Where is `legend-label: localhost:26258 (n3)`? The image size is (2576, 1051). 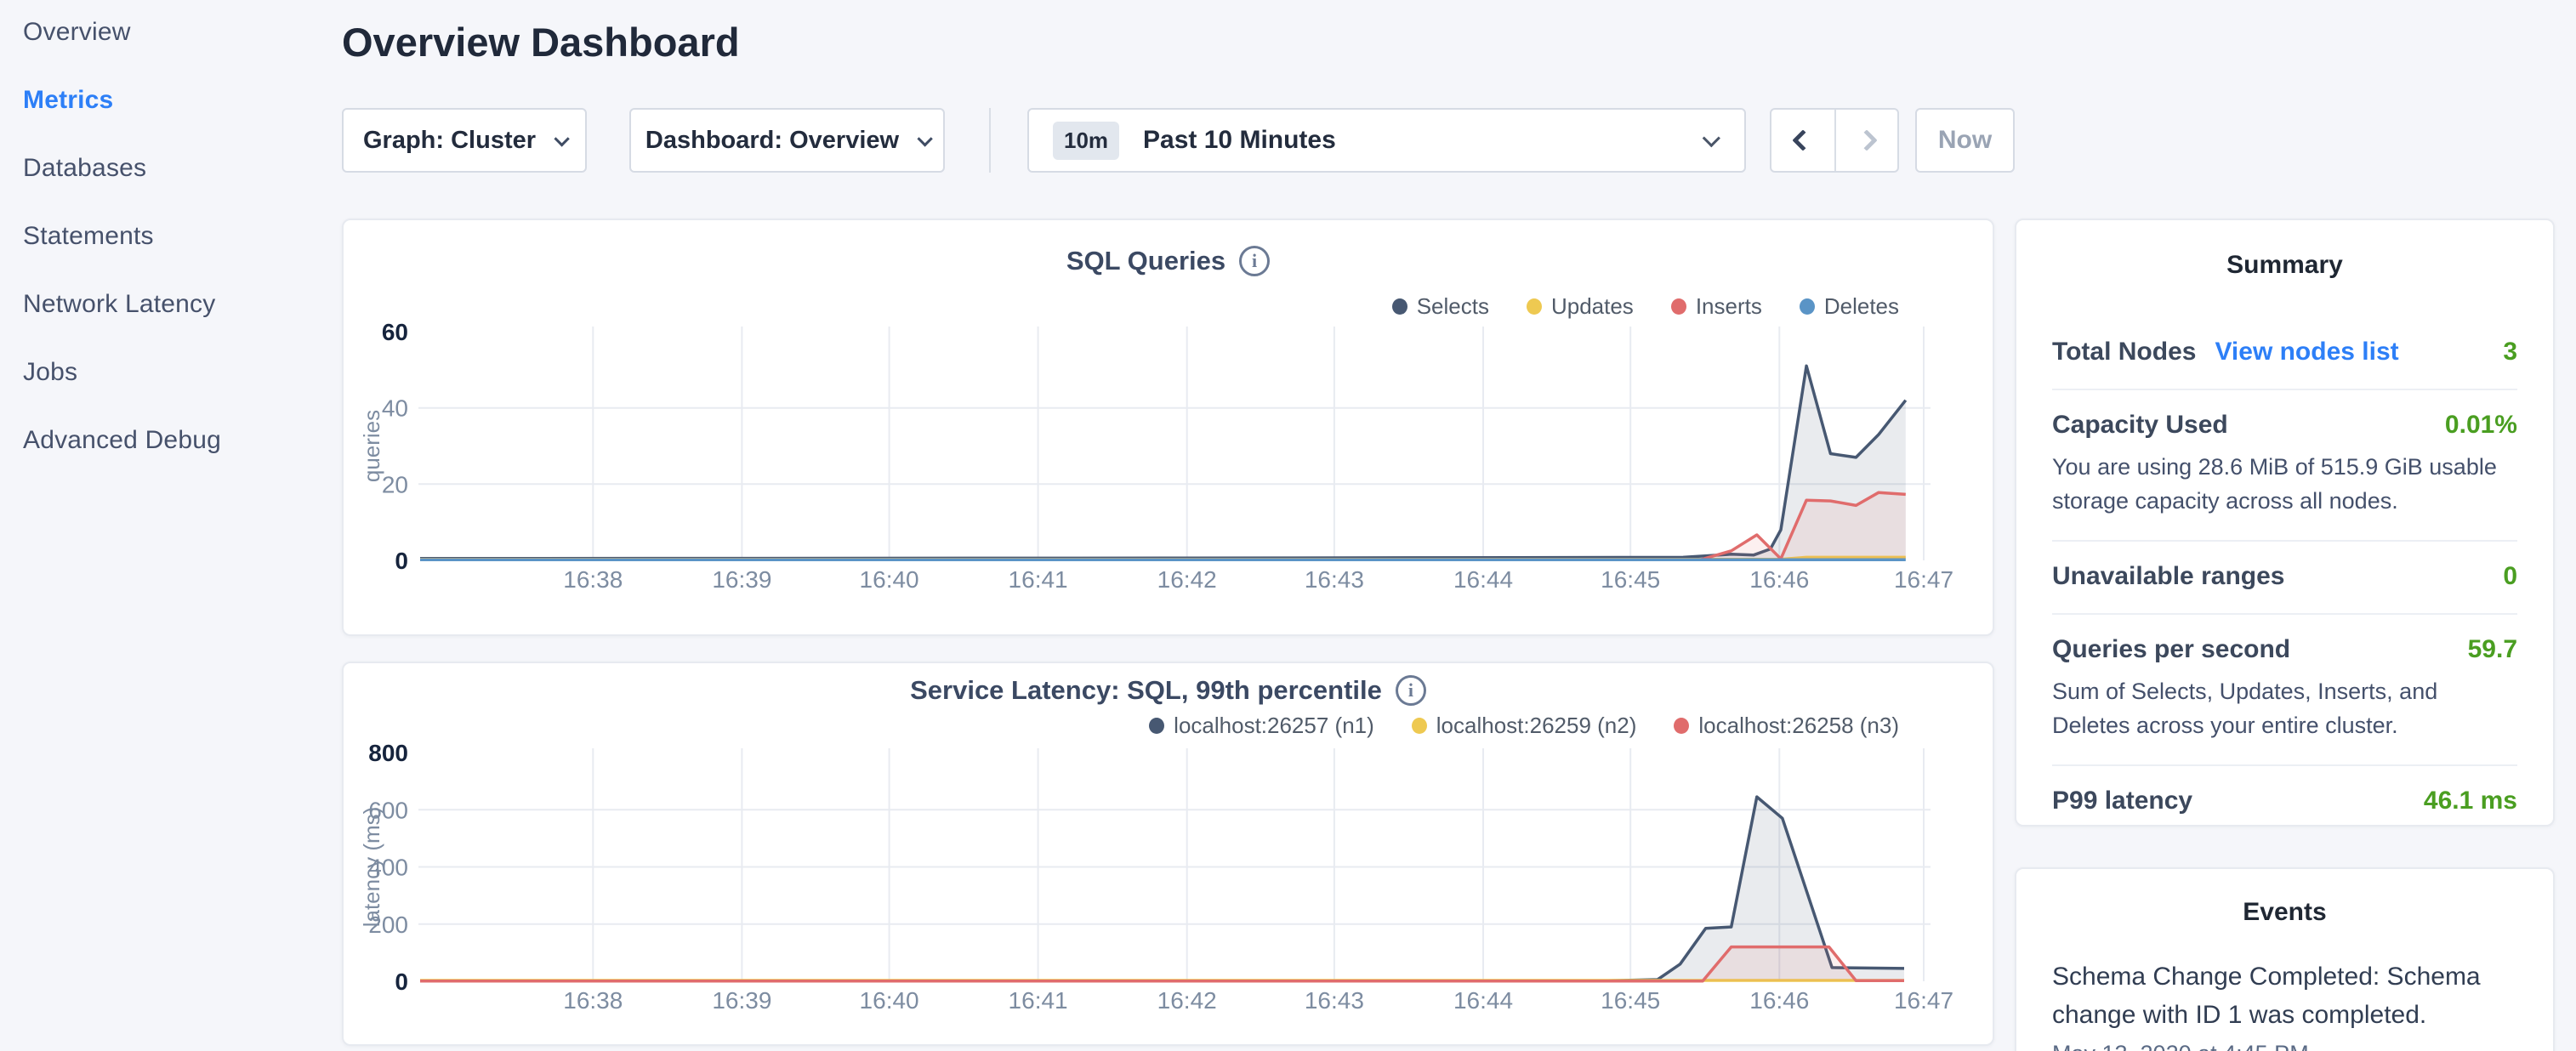
legend-label: localhost:26258 (n3) is located at coordinates (1798, 726).